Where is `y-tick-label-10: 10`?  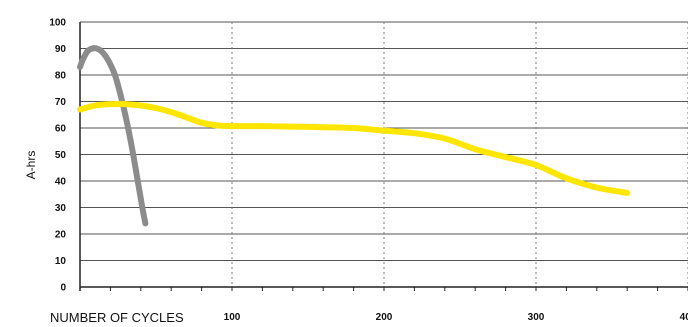
y-tick-label-10: 10 is located at coordinates (61, 261).